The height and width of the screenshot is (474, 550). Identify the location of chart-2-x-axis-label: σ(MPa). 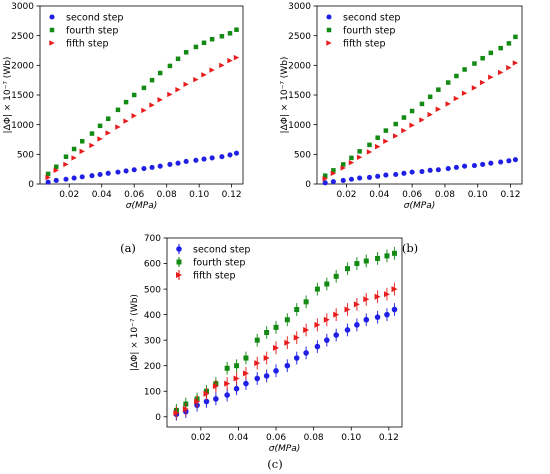
(419, 206).